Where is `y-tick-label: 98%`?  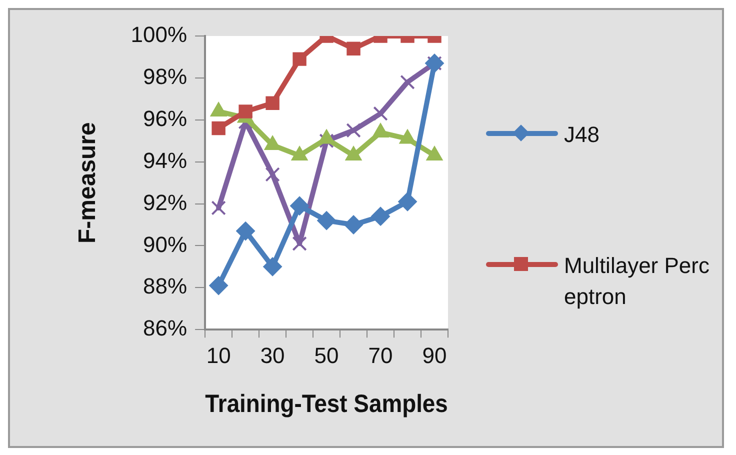
y-tick-label: 98% is located at coordinates (165, 77).